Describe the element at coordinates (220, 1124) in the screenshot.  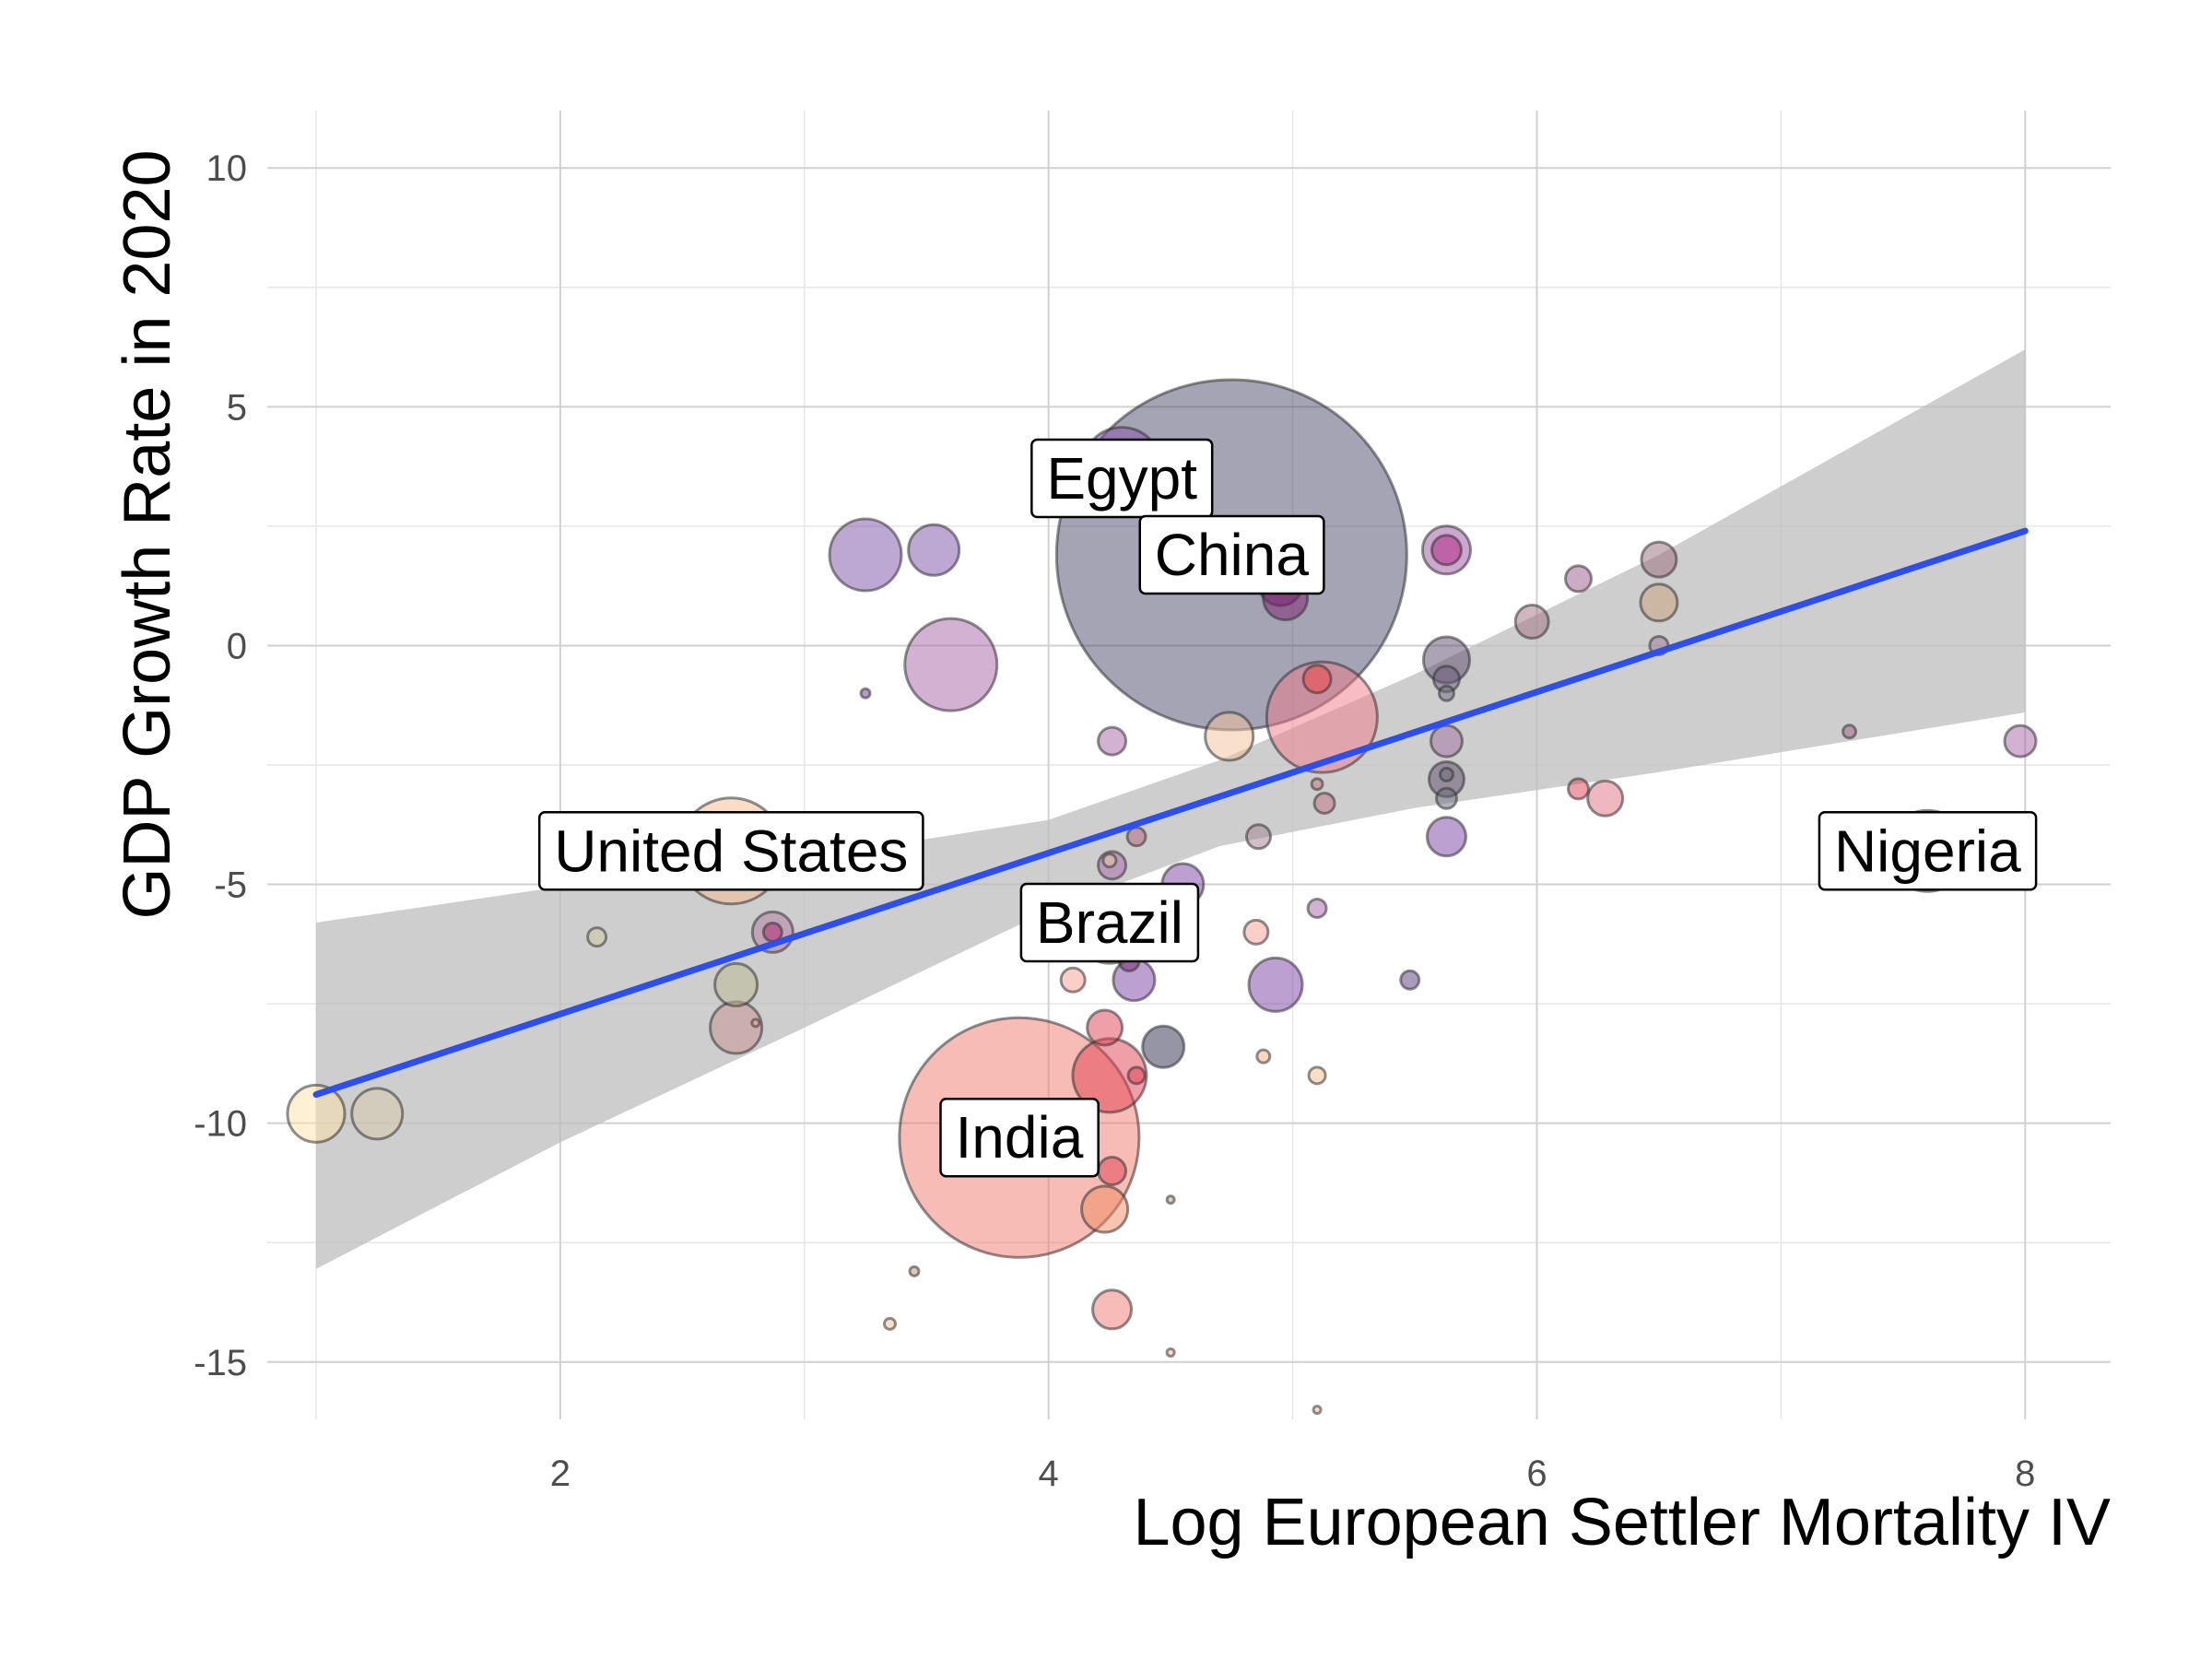
I see `y-tick-label: -10` at that location.